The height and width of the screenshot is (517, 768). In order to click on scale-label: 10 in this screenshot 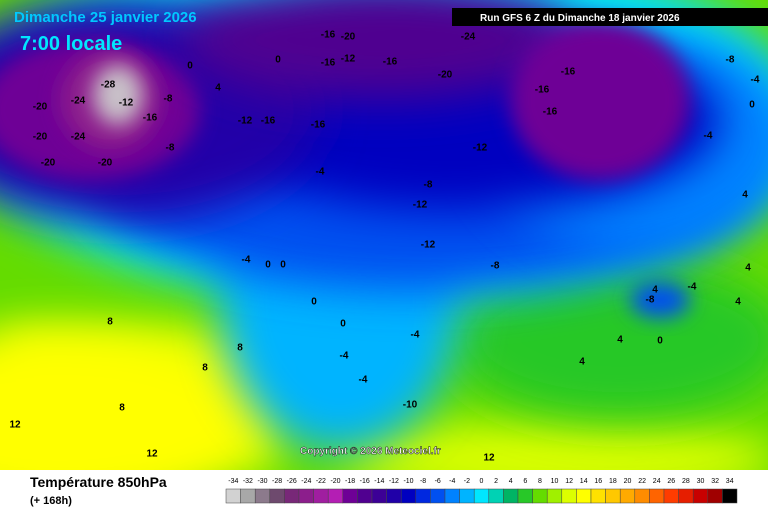, I will do `click(555, 481)`.